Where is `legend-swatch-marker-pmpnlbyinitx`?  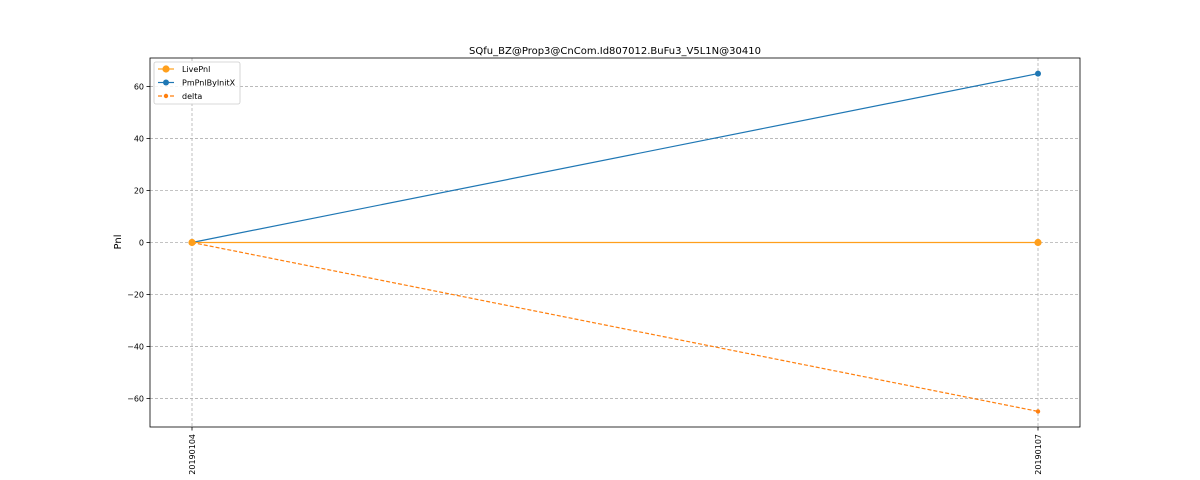
legend-swatch-marker-pmpnlbyinitx is located at coordinates (166, 82).